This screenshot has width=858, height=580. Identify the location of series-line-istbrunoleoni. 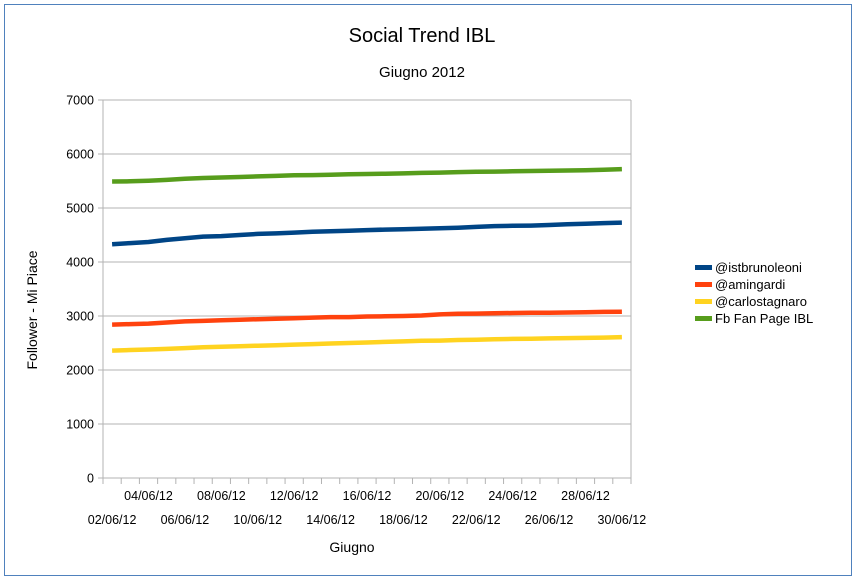
(366, 233).